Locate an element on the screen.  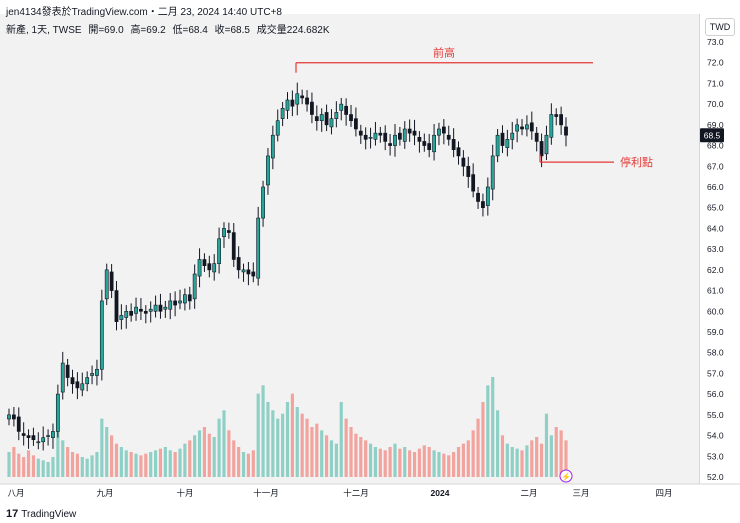
prev-high-label: 前高 is located at coordinates (444, 53).